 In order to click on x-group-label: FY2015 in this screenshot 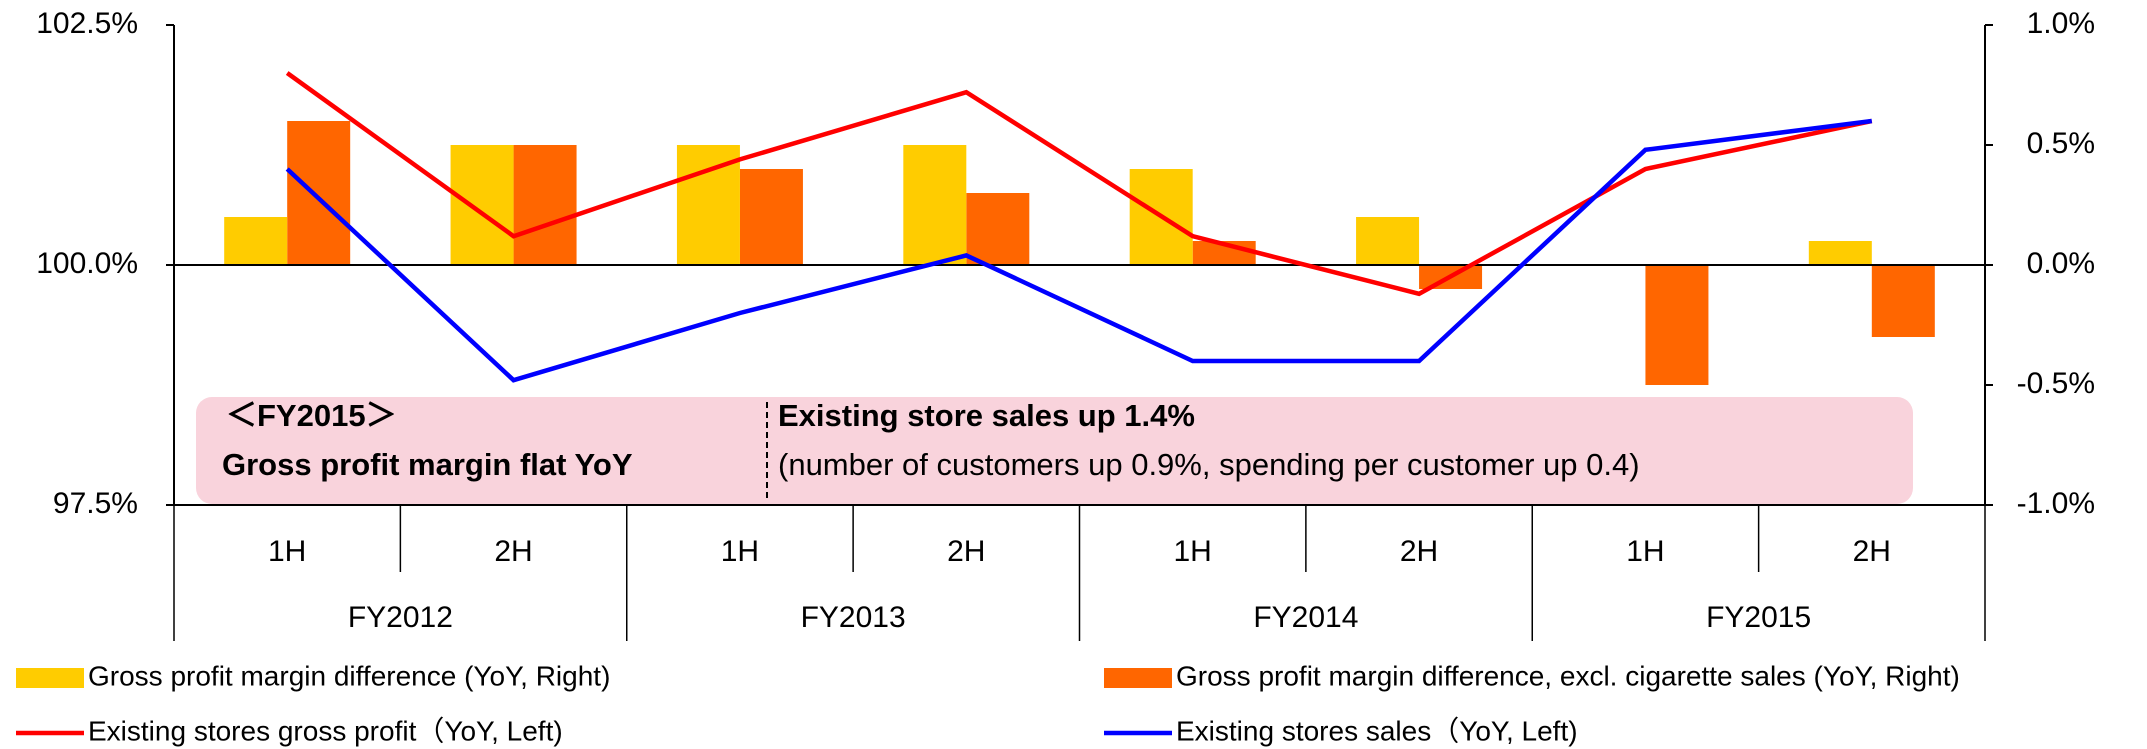, I will do `click(1758, 617)`.